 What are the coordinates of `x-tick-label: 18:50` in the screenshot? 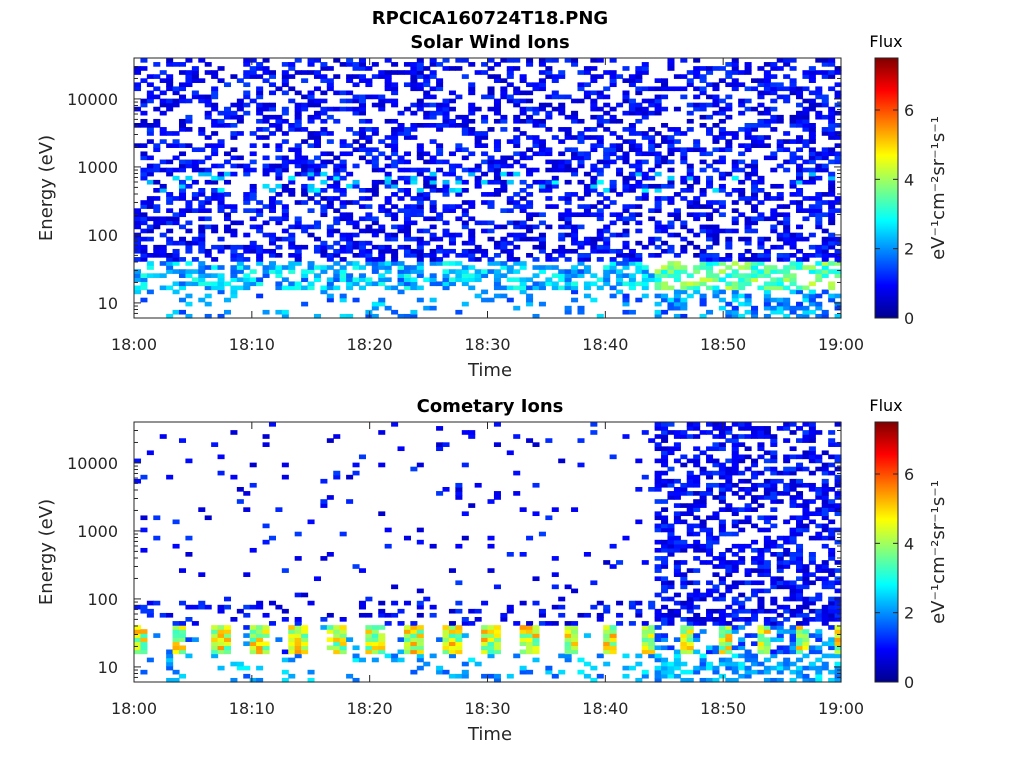 It's located at (723, 708).